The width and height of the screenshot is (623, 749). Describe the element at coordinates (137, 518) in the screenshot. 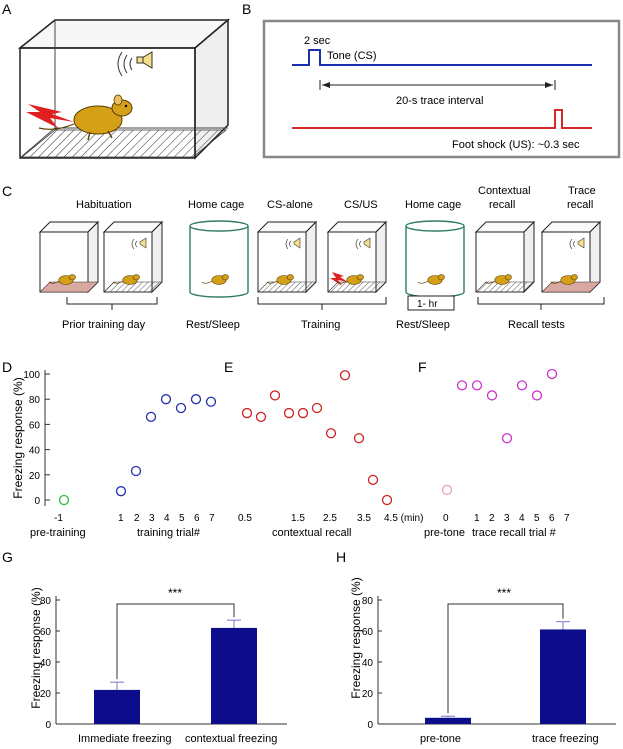

I see `d-xtick-2: 2` at that location.